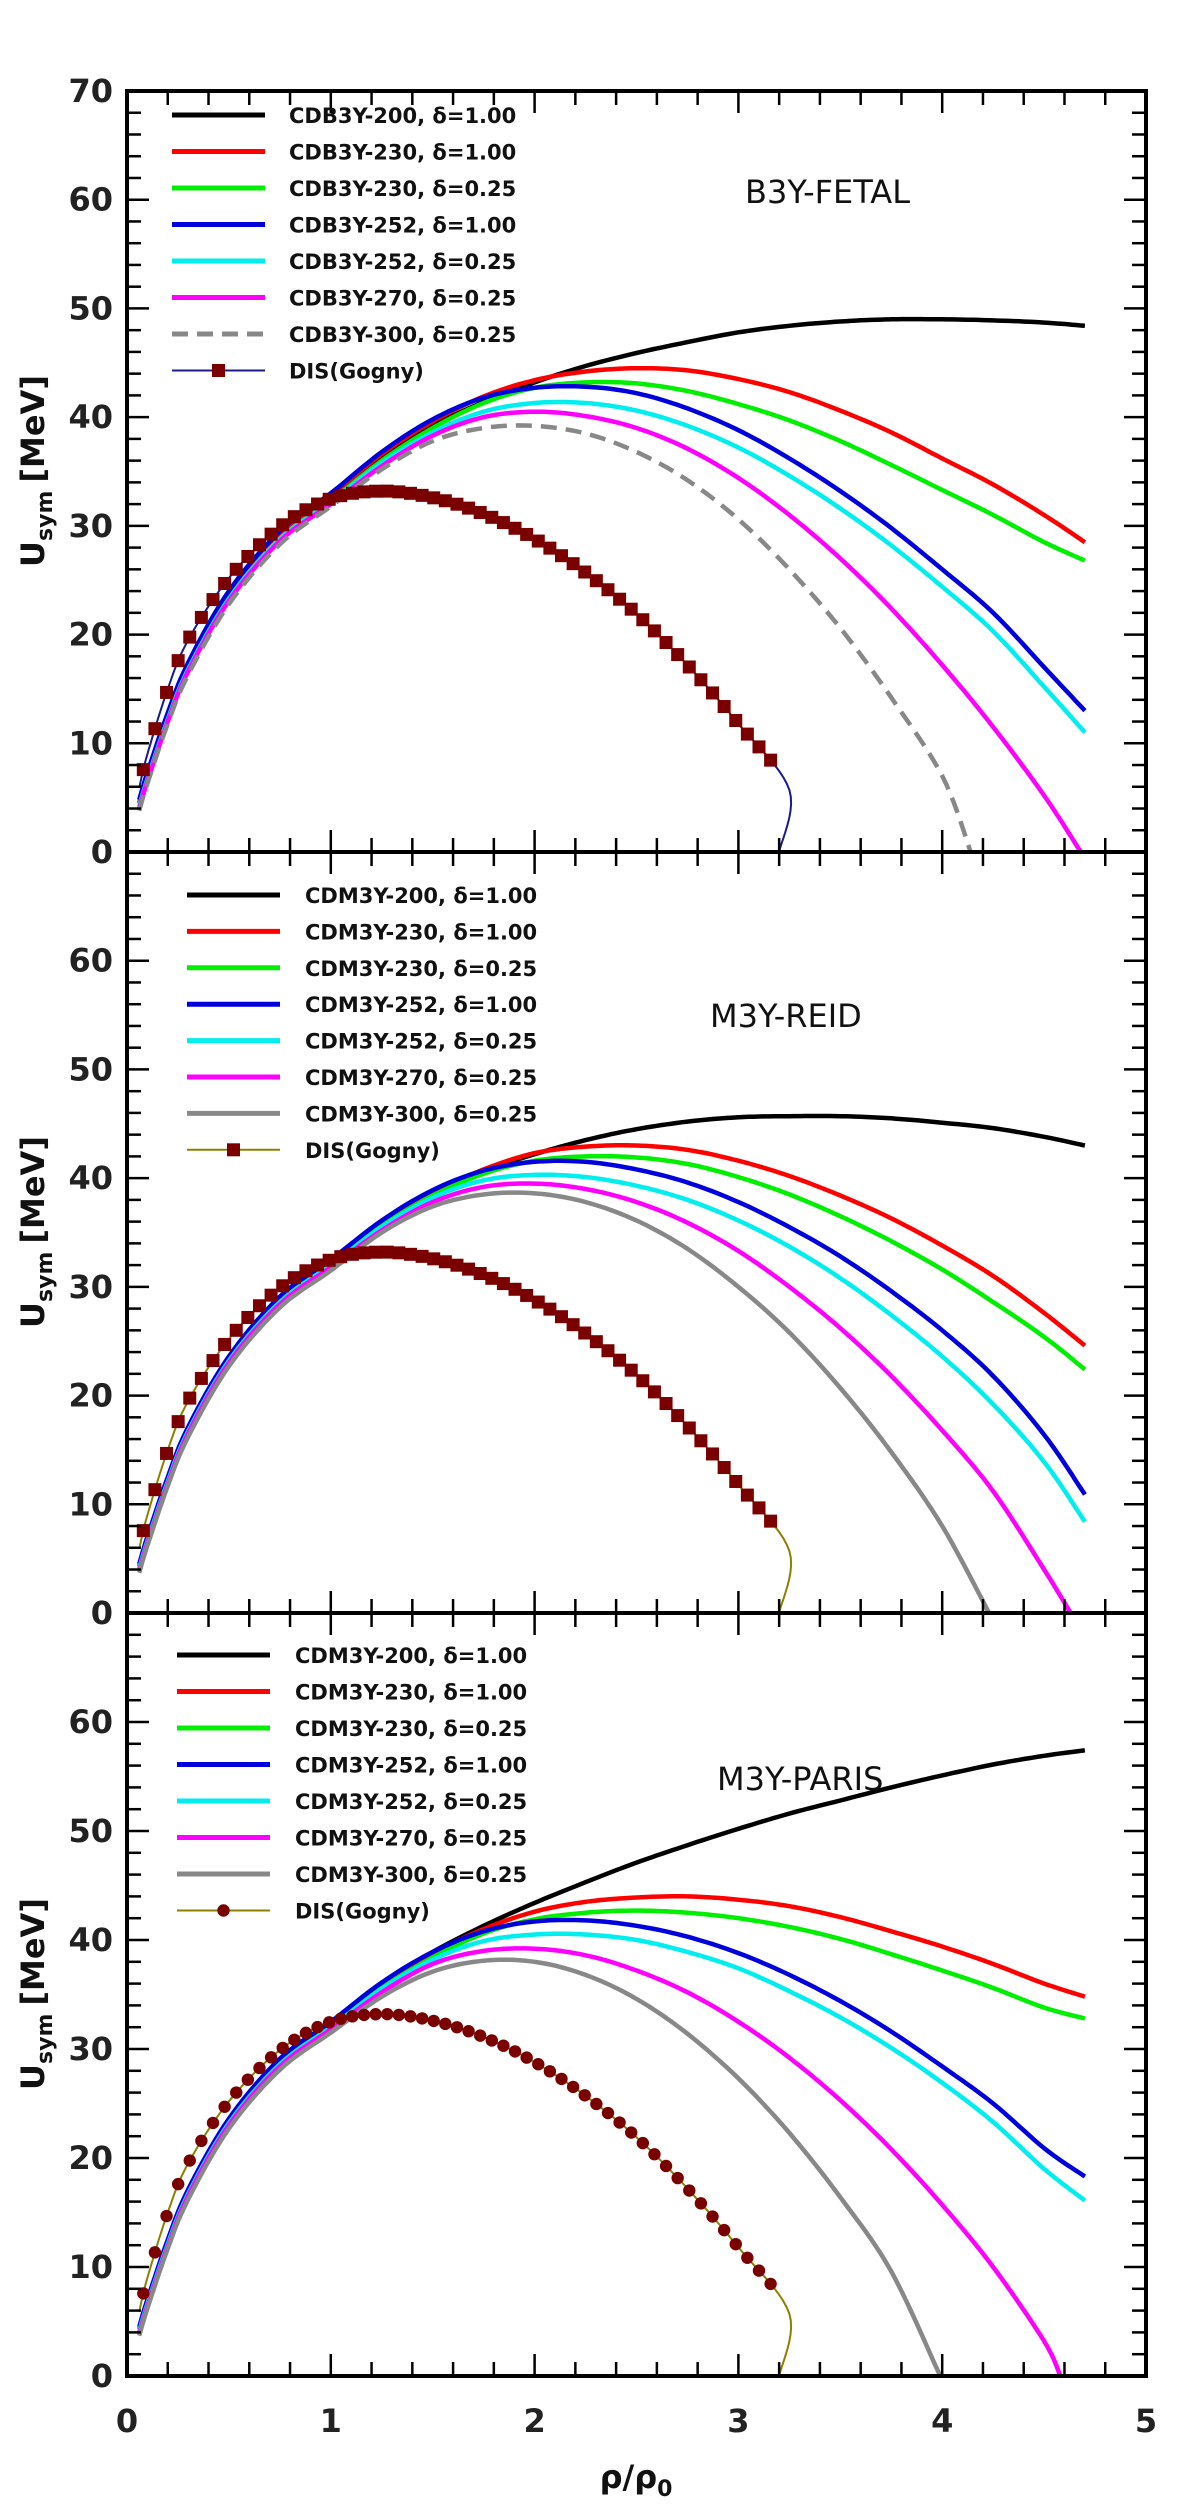 This screenshot has width=1200, height=2512. What do you see at coordinates (102, 1613) in the screenshot?
I see `y-tick-label: 0` at bounding box center [102, 1613].